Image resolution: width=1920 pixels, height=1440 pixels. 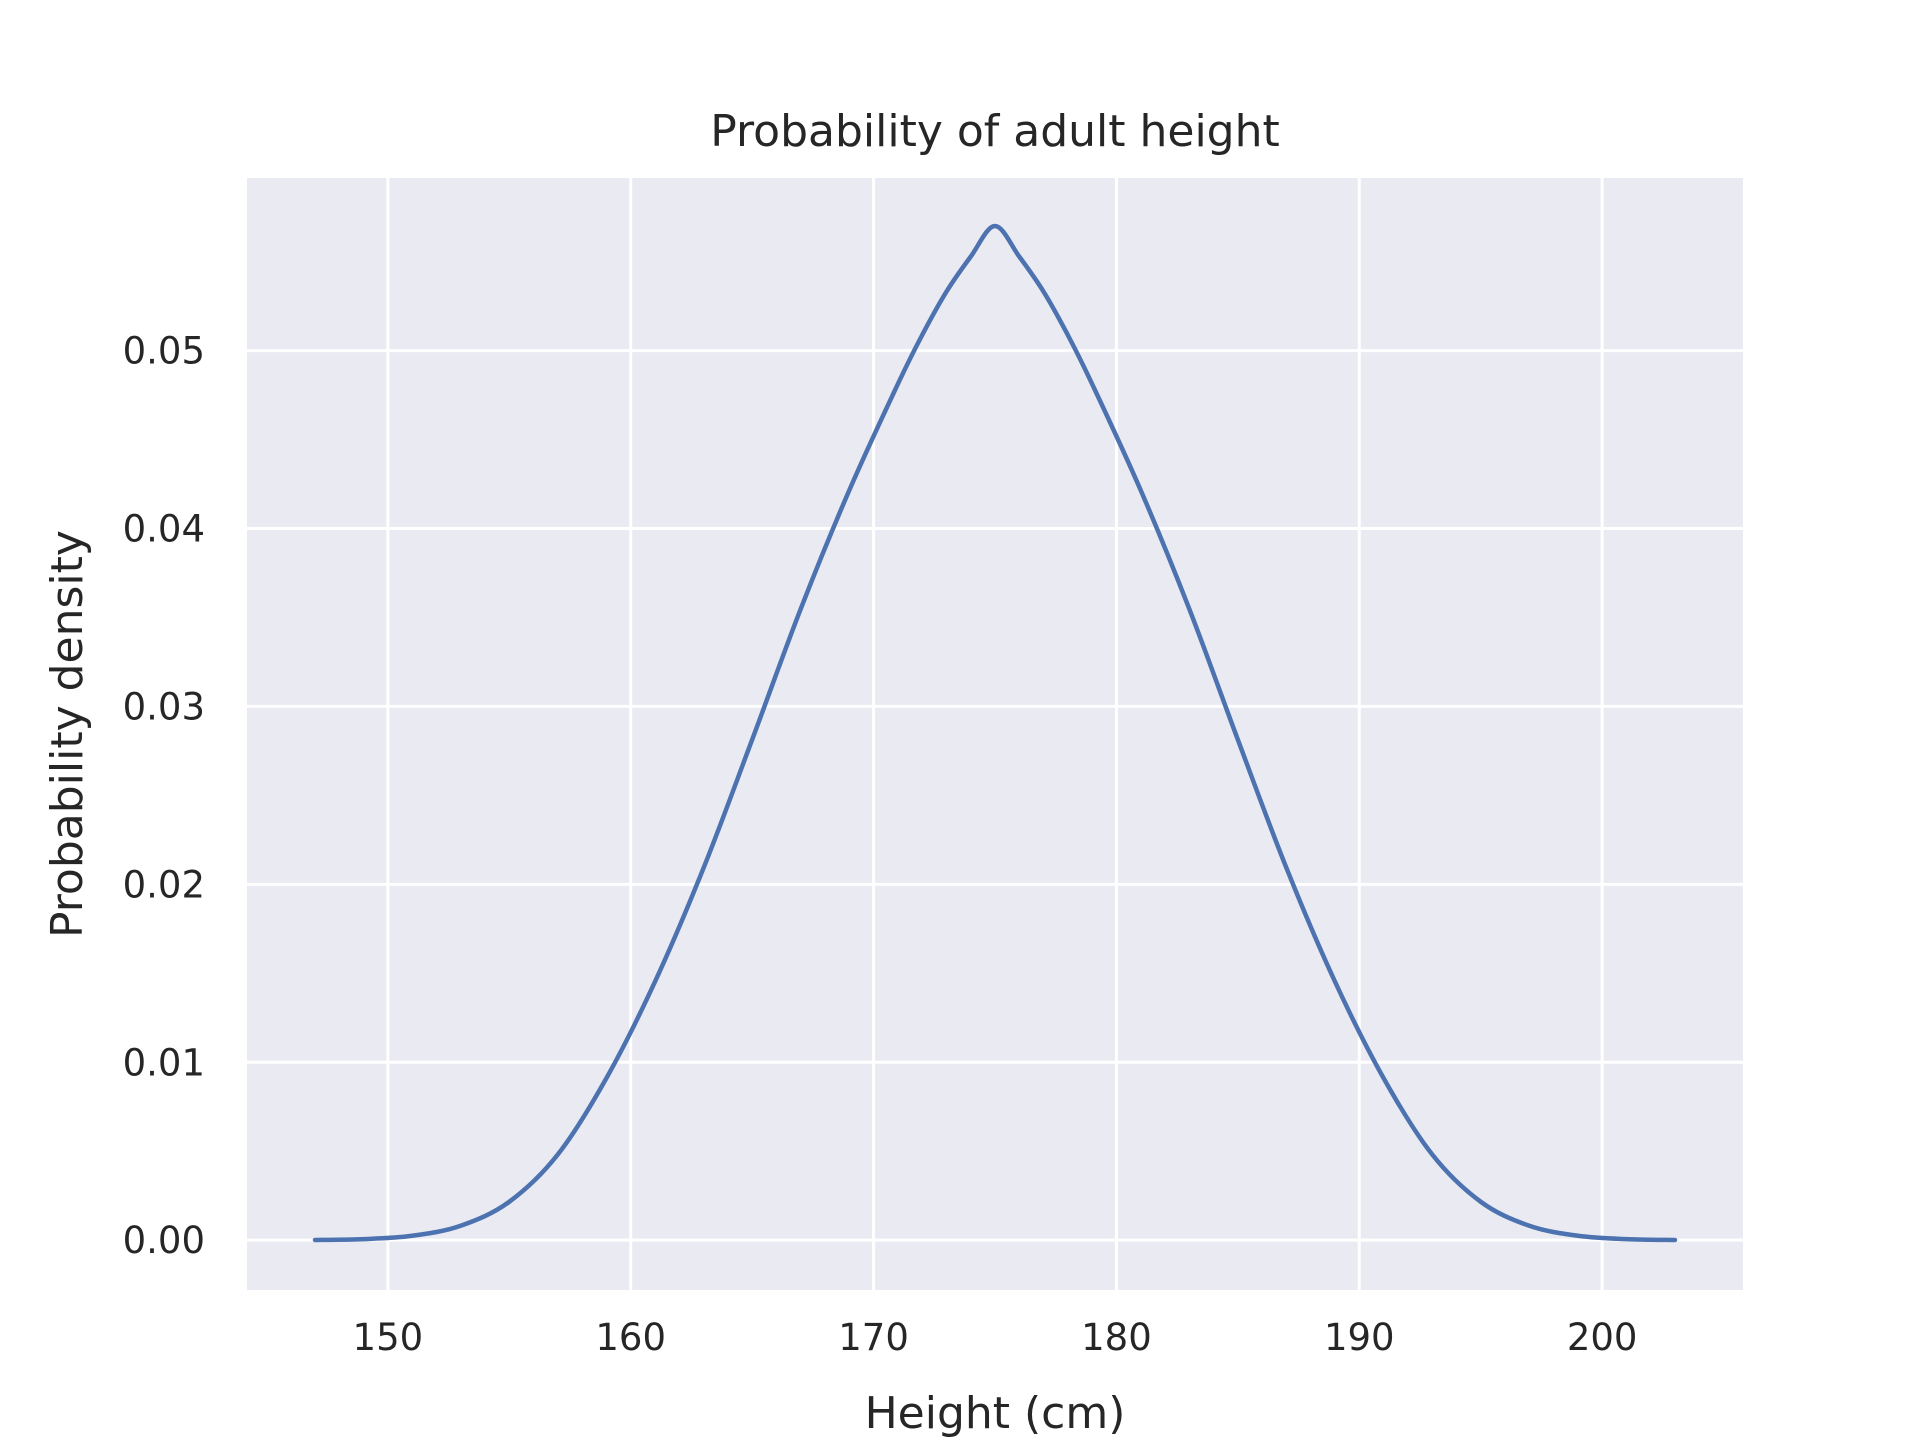 I want to click on x-tick-label: 150, so click(x=388, y=1337).